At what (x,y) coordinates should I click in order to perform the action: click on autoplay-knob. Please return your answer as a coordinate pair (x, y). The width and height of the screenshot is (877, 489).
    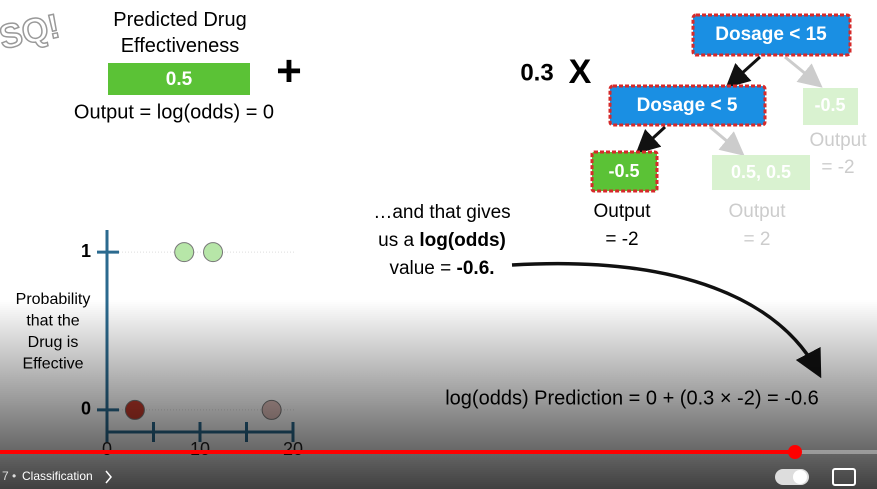
    Looking at the image, I should click on (800, 477).